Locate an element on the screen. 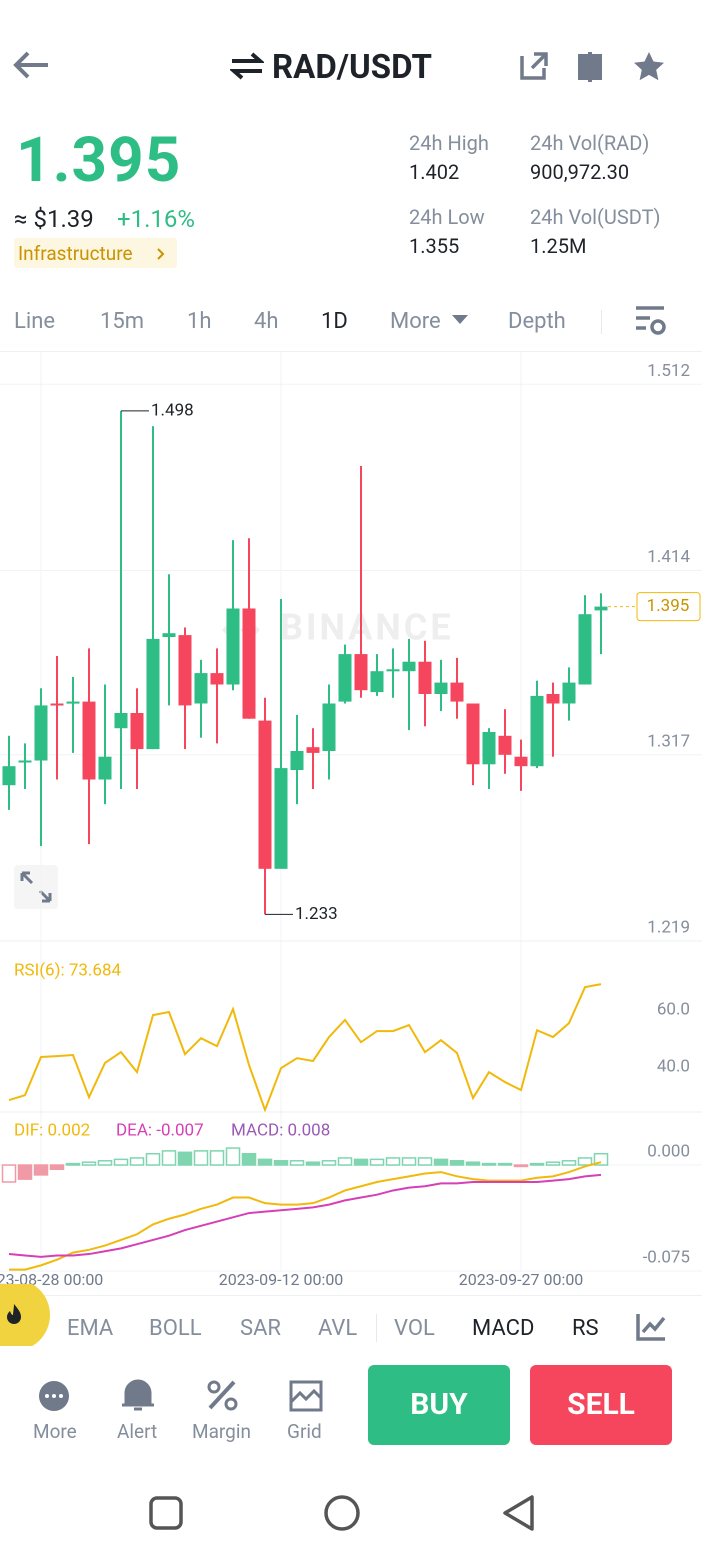  last-price: 1.395 is located at coordinates (99, 160).